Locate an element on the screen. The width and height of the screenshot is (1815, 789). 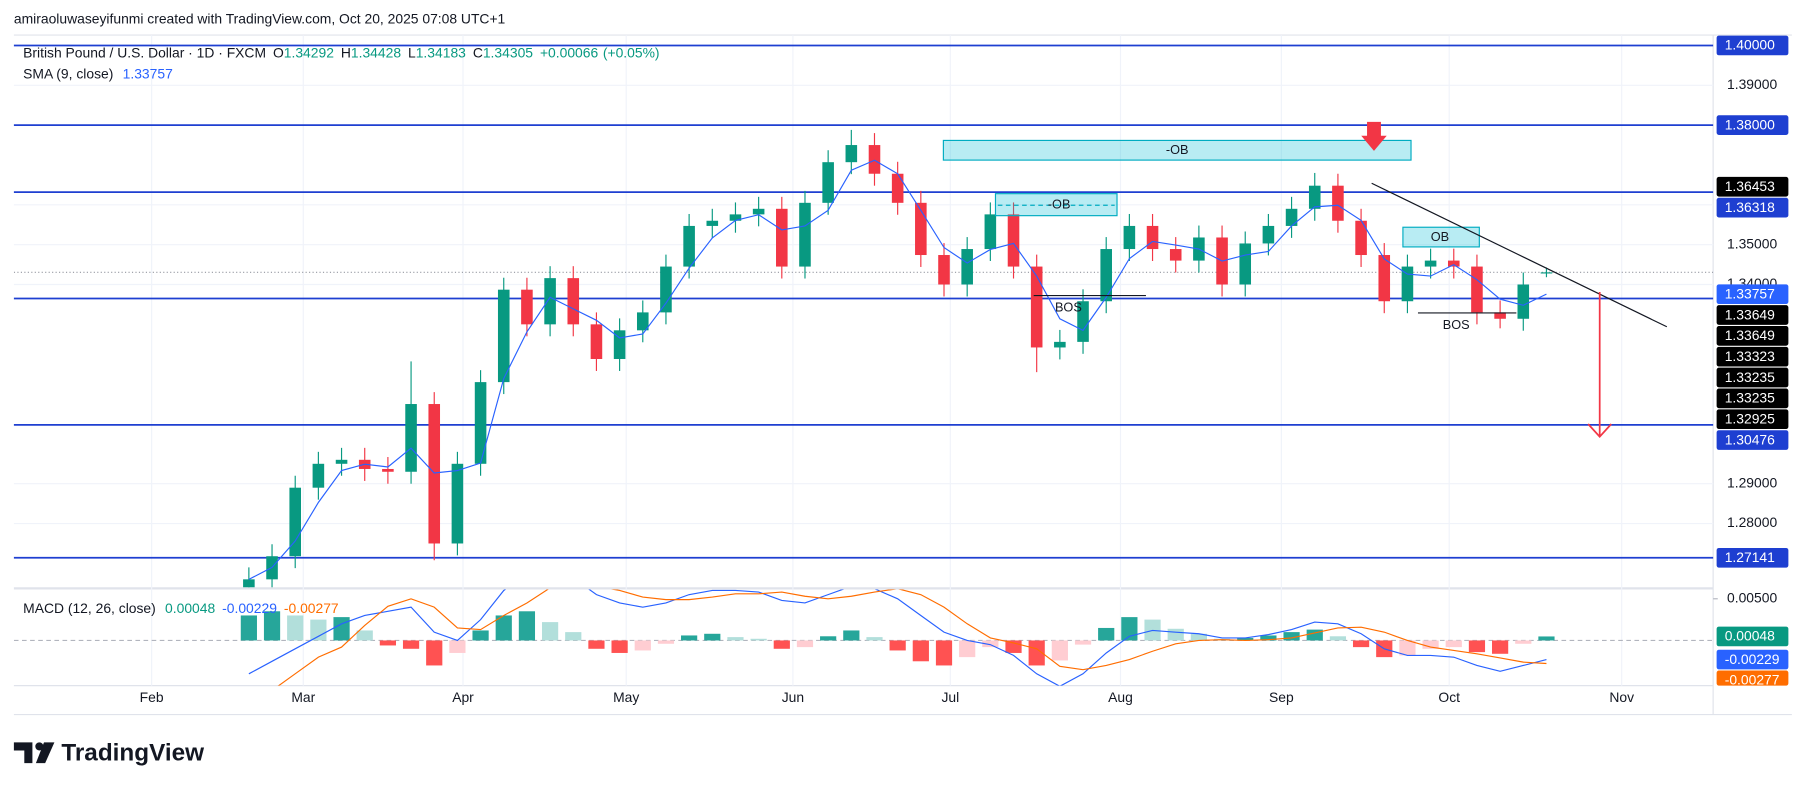
sma-value: 1.33757 is located at coordinates (148, 73).